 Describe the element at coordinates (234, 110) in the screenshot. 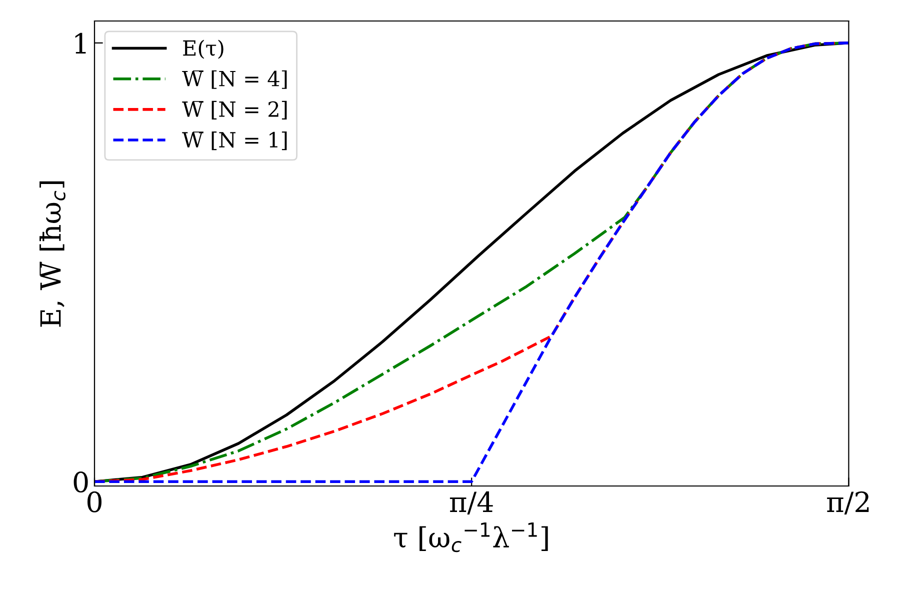

I see `legend-label: W̅ [N = 2]` at that location.